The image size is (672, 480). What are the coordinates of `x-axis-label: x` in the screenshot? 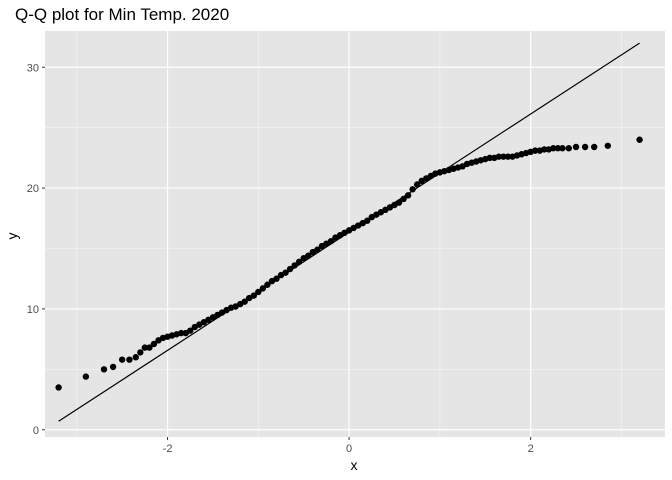 It's located at (354, 465).